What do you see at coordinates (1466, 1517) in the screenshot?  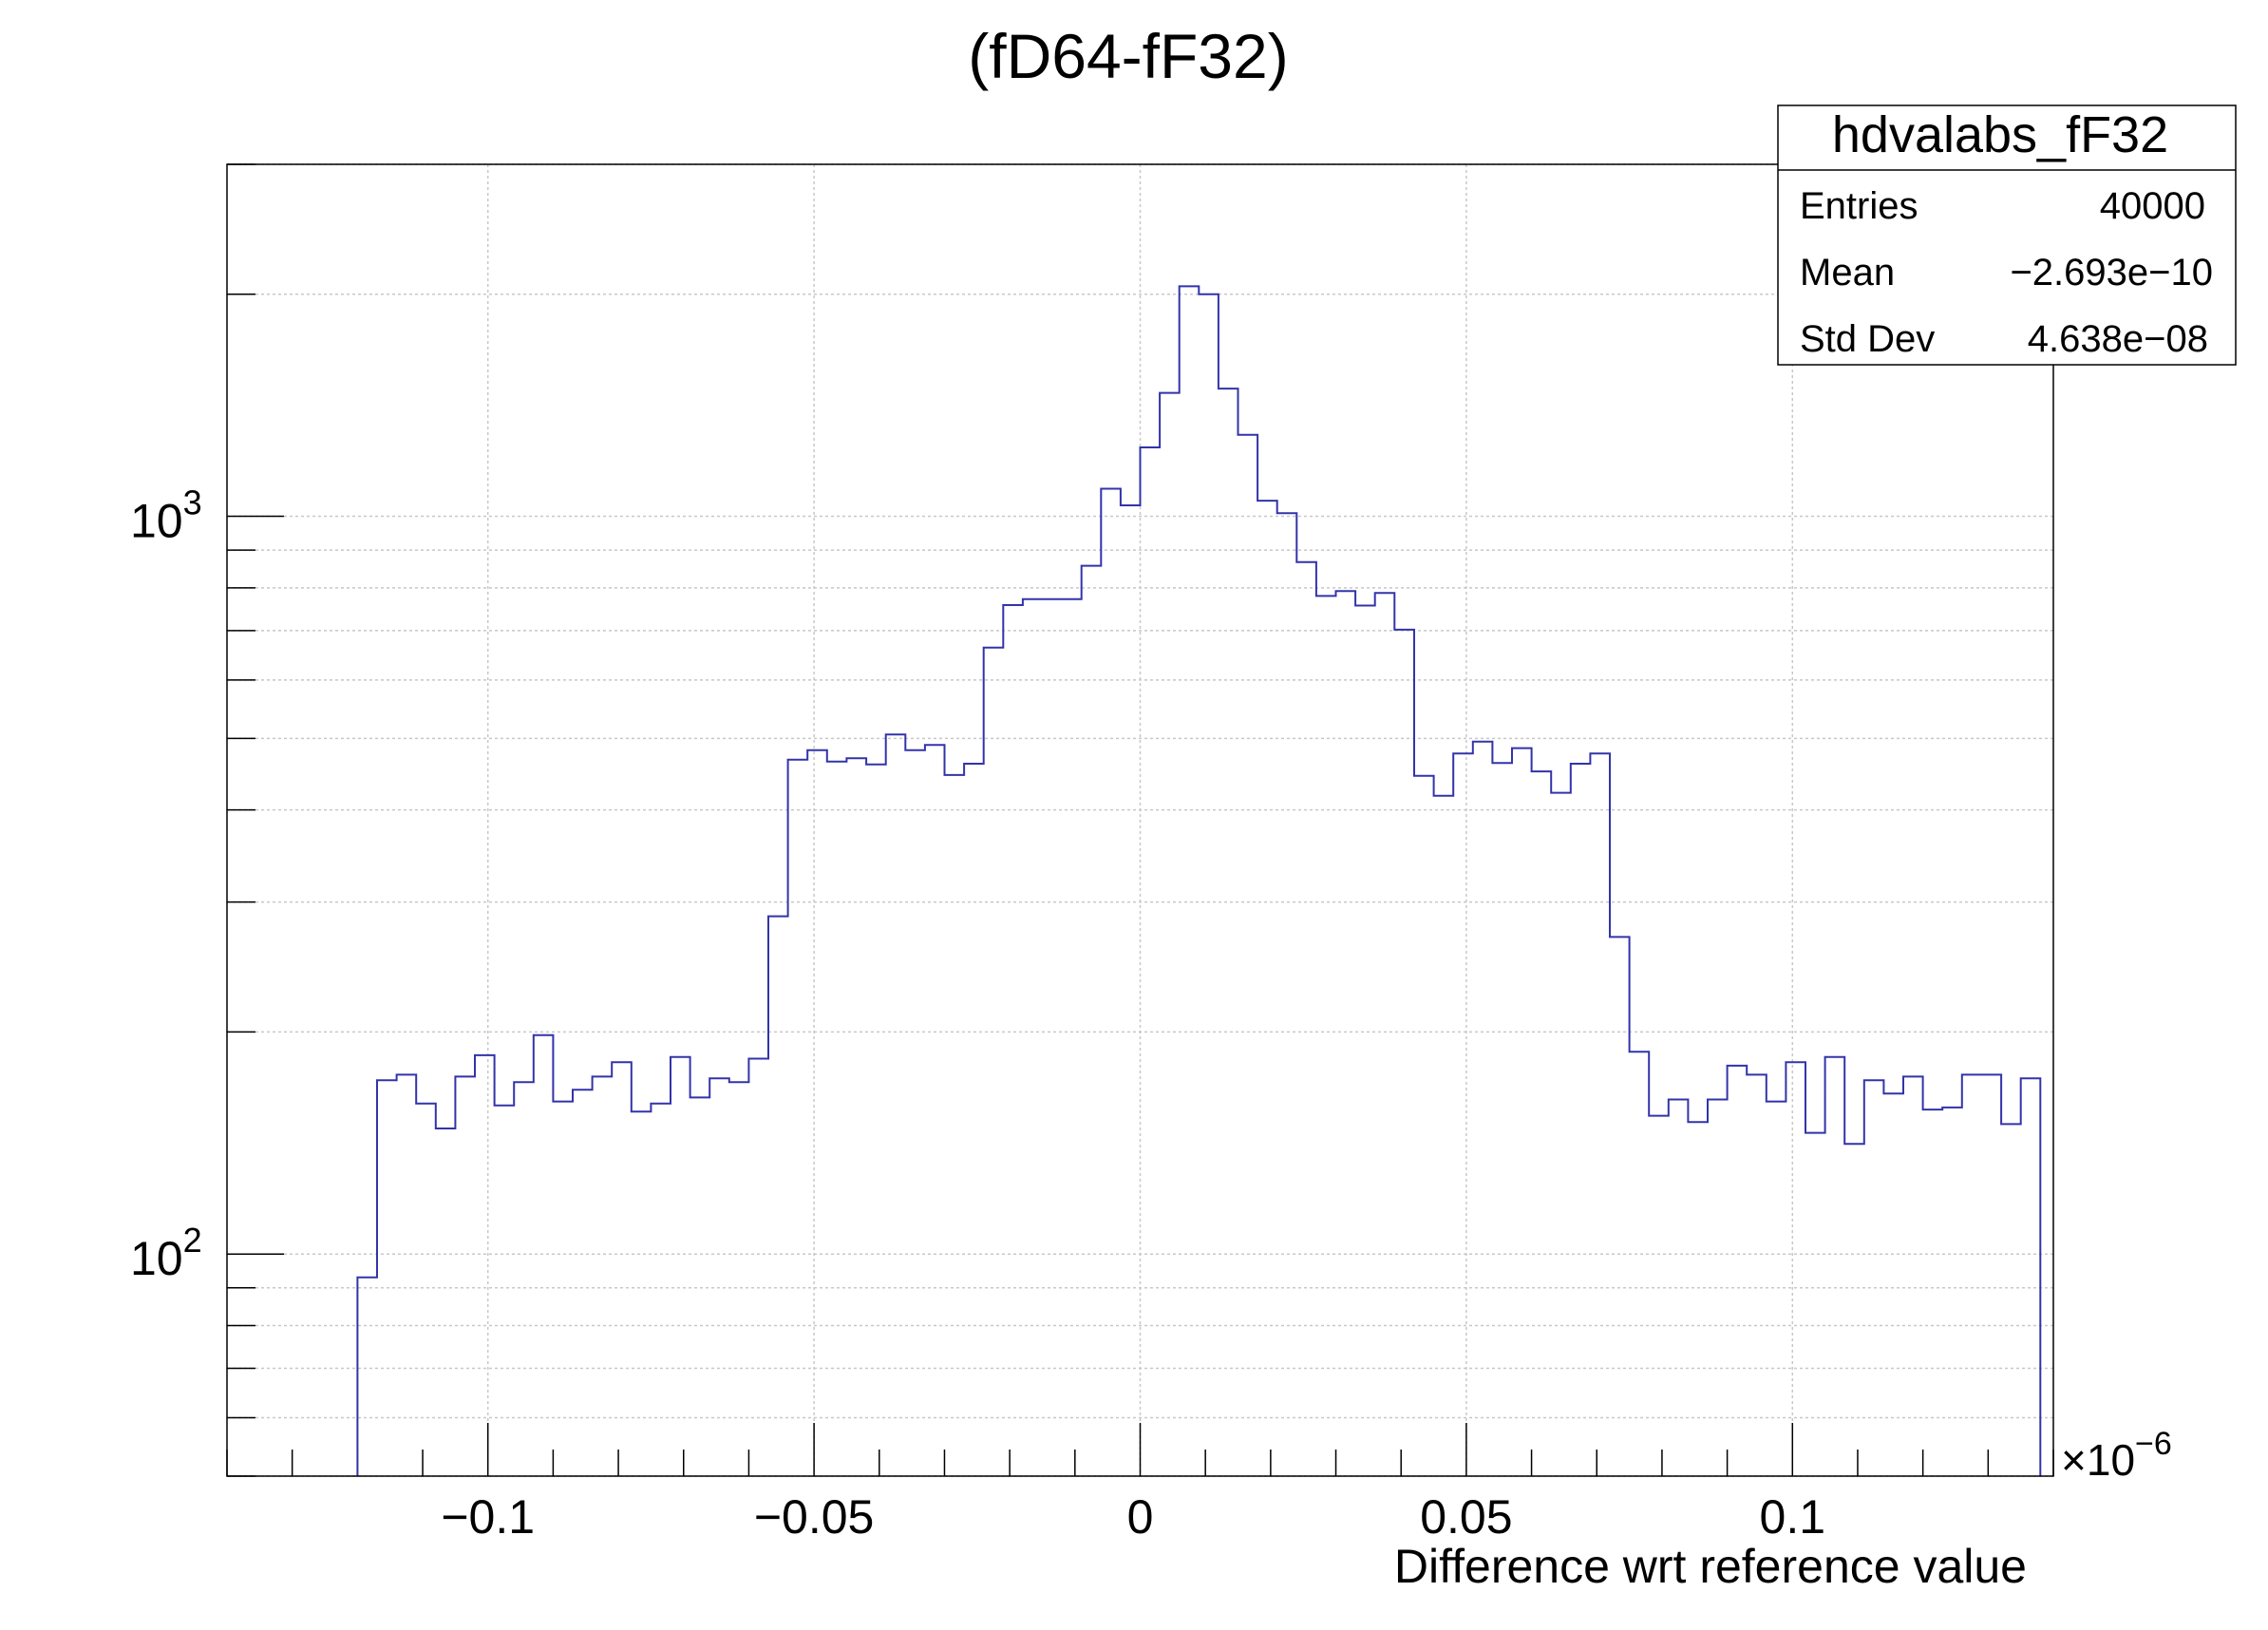 I see `x-tick-label: 0.05` at bounding box center [1466, 1517].